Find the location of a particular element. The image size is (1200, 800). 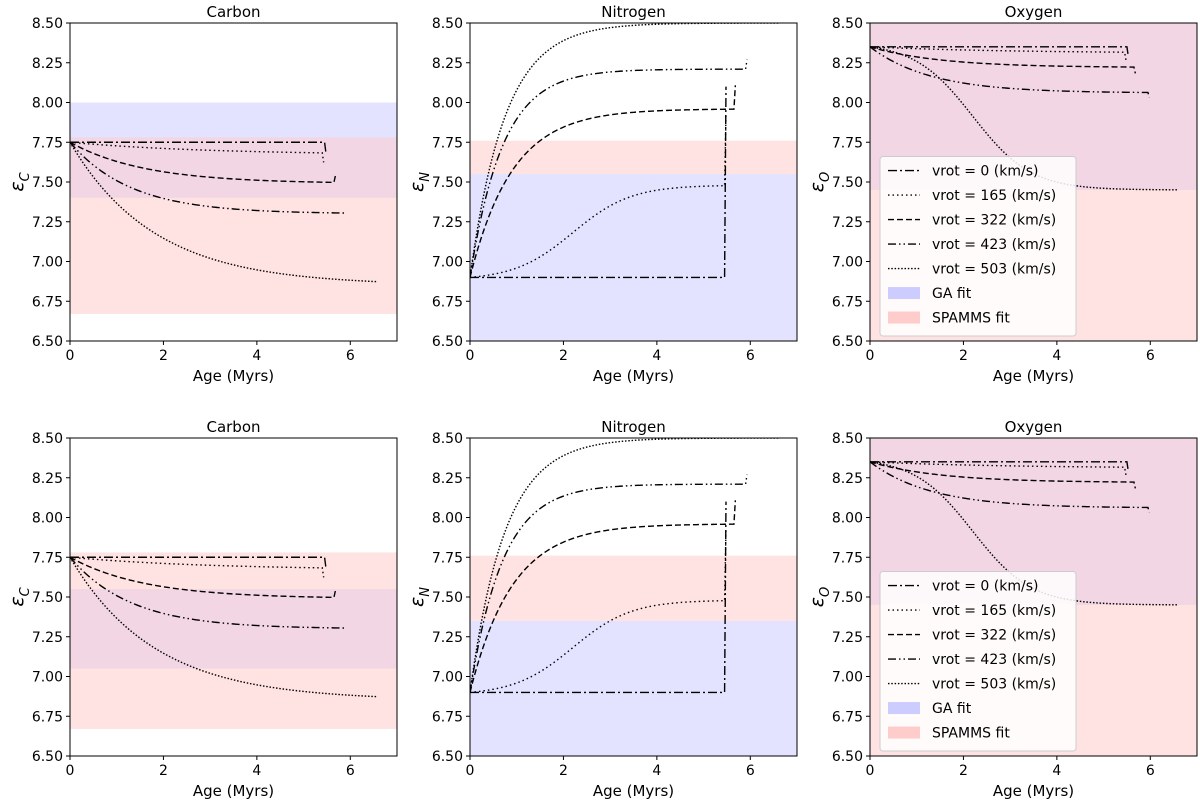

legend-entry-label: vrot = 423 (km/s) is located at coordinates (994, 660).